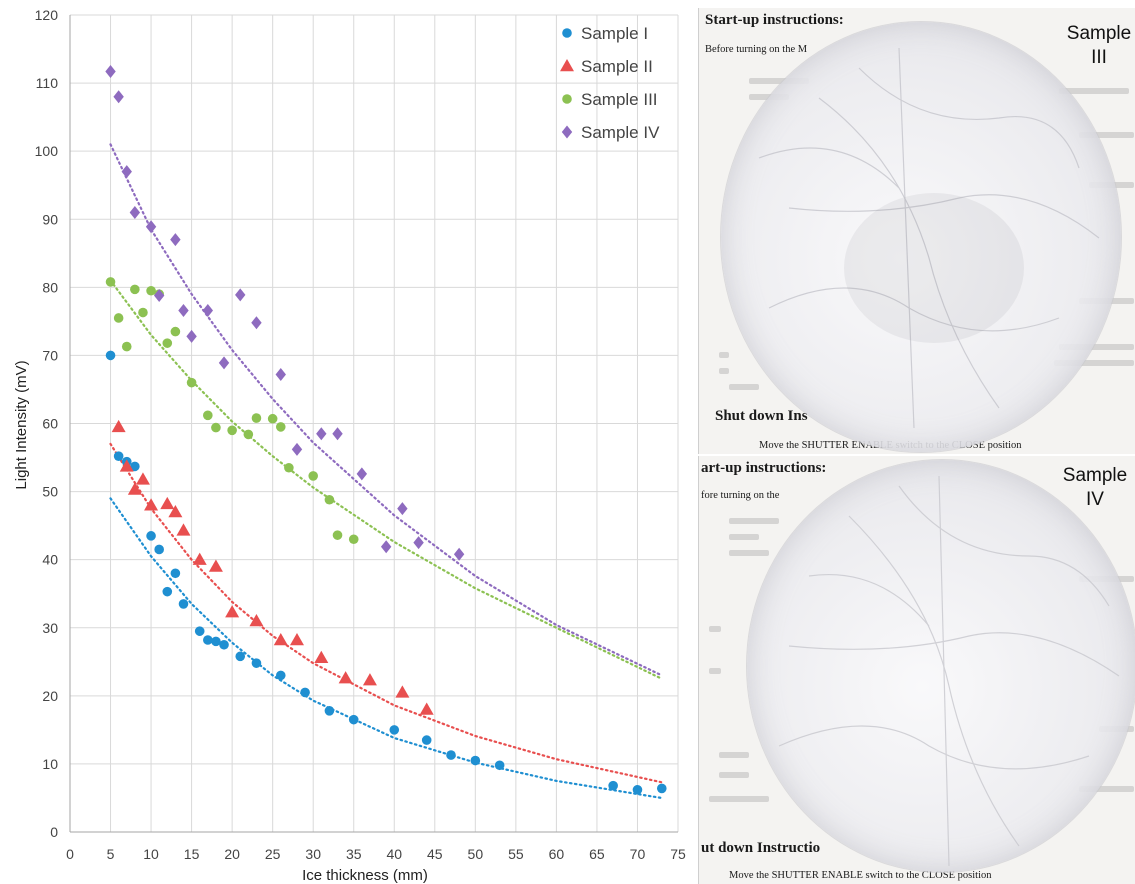 This screenshot has height=884, width=1135. Describe the element at coordinates (435, 854) in the screenshot. I see `x-tick-label: 45` at that location.